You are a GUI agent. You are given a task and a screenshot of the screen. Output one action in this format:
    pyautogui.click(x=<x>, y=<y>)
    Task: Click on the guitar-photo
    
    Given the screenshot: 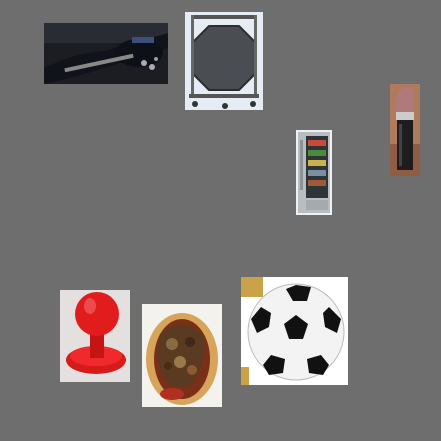 What is the action you would take?
    pyautogui.click(x=106, y=53)
    